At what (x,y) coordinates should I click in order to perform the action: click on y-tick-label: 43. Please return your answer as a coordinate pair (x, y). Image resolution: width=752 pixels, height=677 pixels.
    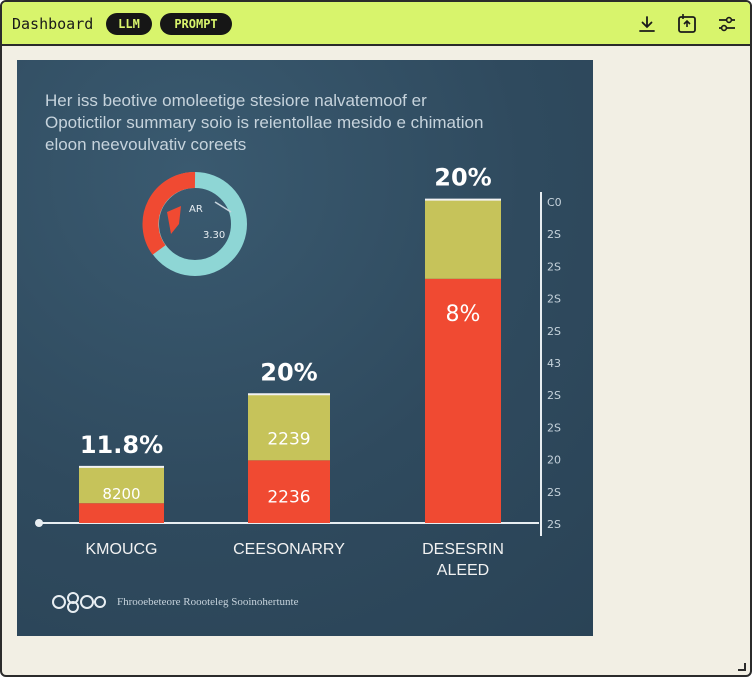
    Looking at the image, I should click on (554, 363).